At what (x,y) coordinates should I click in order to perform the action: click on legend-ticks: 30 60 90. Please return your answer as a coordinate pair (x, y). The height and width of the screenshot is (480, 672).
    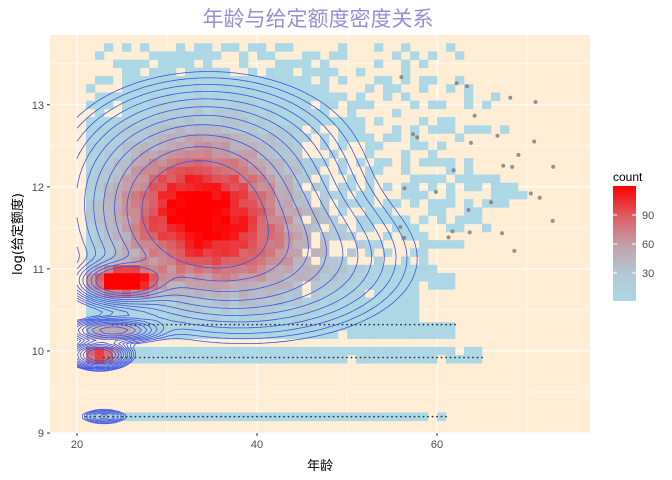
    Looking at the image, I should click on (633, 245).